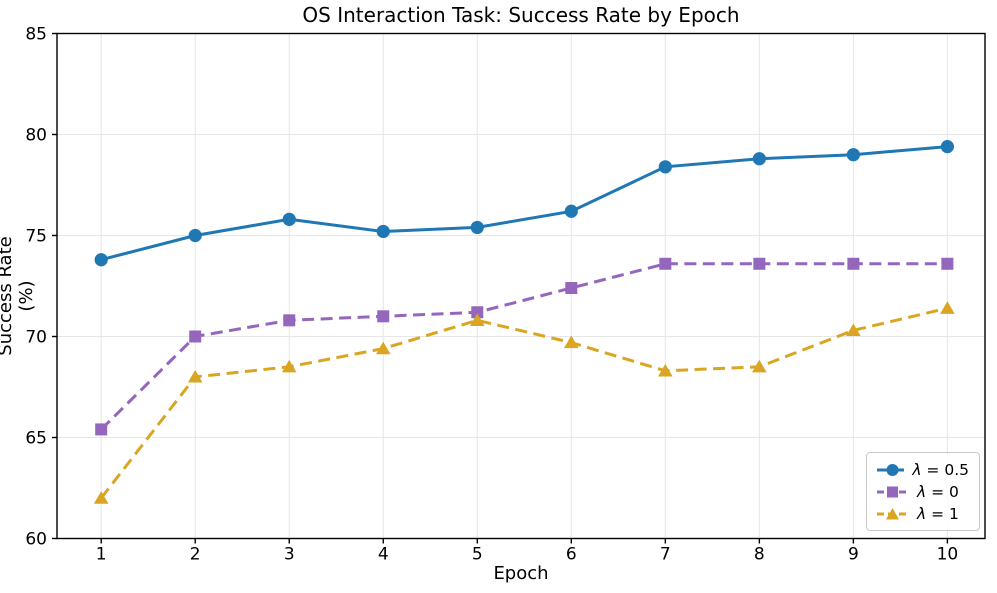 Image resolution: width=997 pixels, height=593 pixels. What do you see at coordinates (891, 469) in the screenshot?
I see `legend-marker-circle` at bounding box center [891, 469].